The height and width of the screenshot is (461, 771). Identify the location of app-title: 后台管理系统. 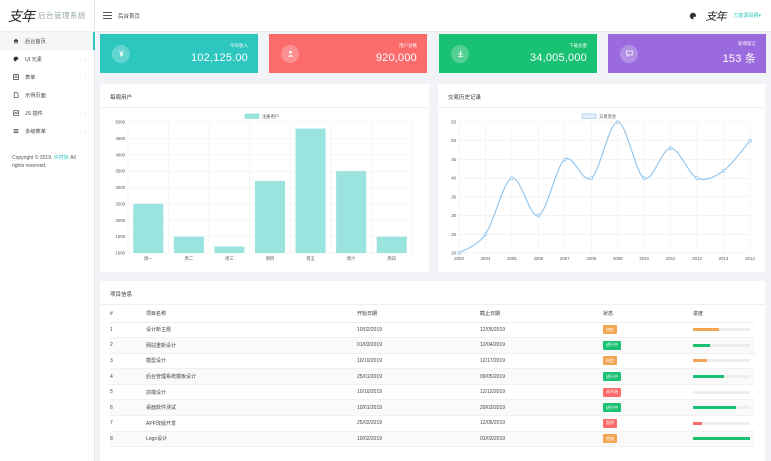
(62, 15).